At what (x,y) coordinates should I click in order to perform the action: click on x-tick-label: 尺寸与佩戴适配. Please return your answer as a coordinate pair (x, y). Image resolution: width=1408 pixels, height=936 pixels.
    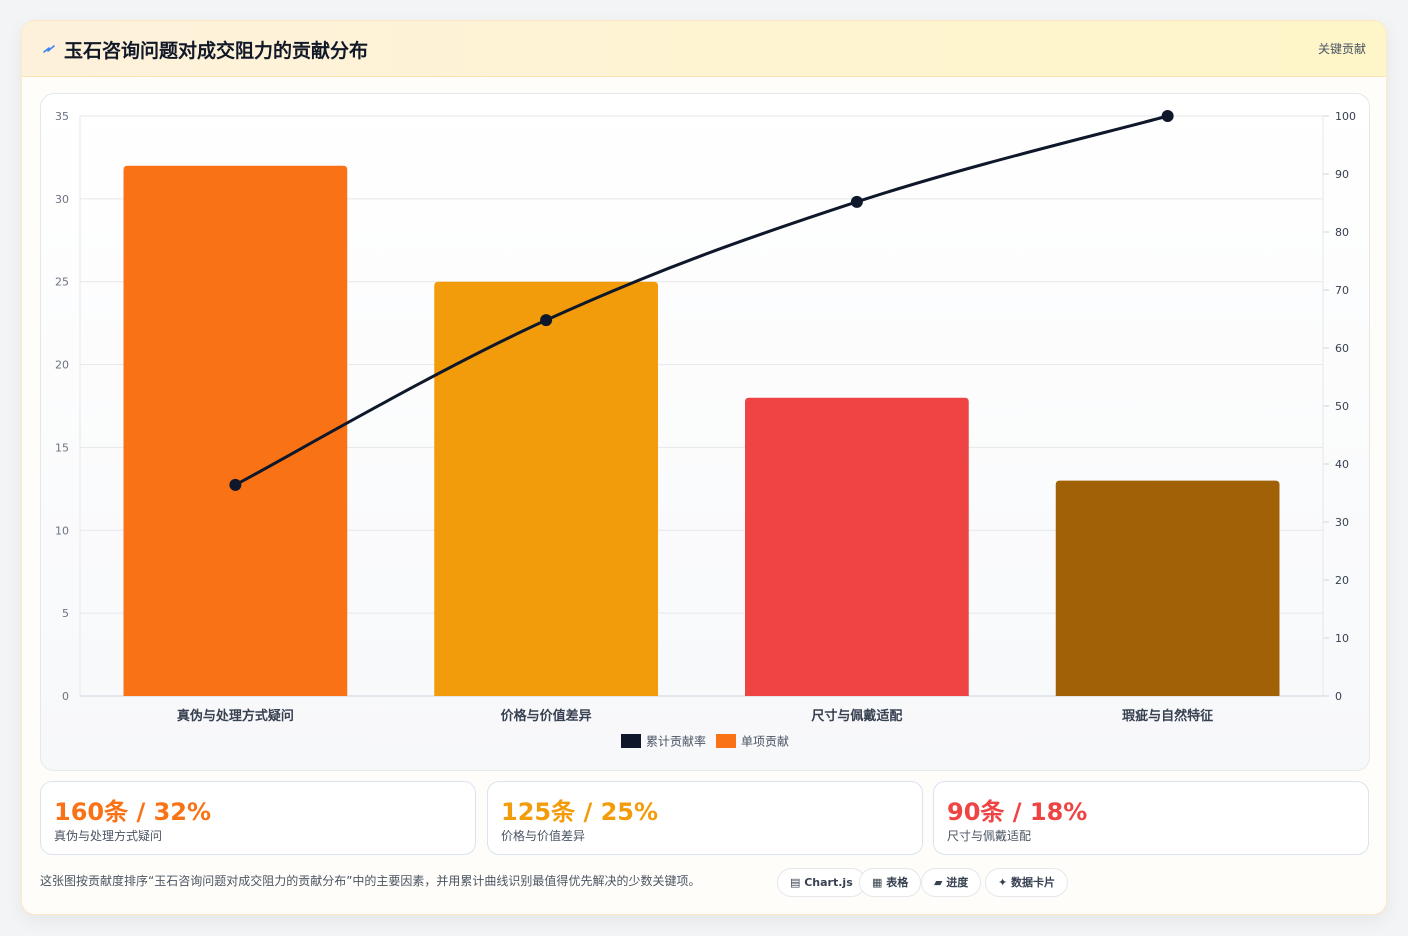
    Looking at the image, I should click on (856, 716).